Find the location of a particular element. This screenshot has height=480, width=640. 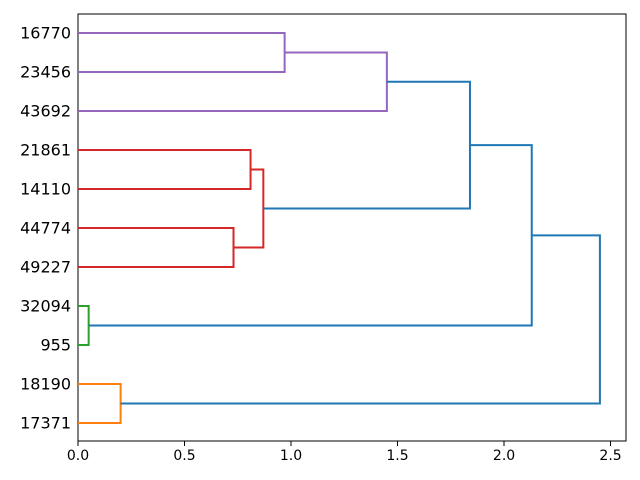

x-tick-label-4: 2.0 is located at coordinates (504, 456).